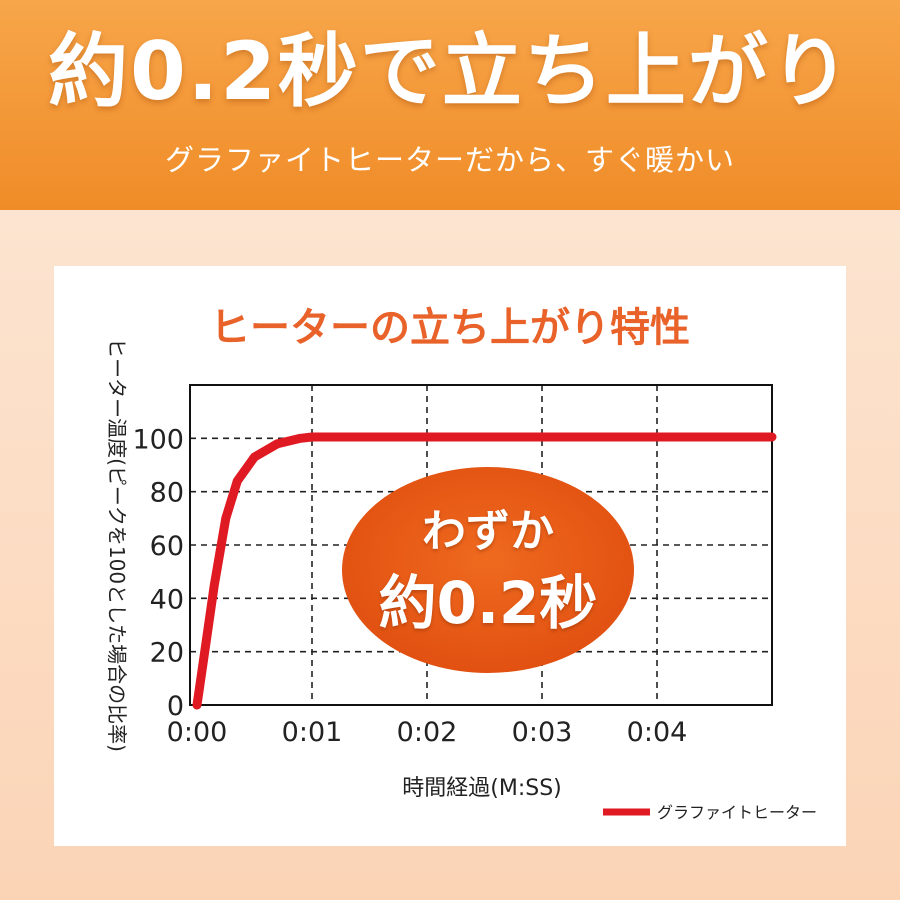 The height and width of the screenshot is (900, 900). Describe the element at coordinates (657, 732) in the screenshot. I see `x-tick-label: 0:04` at that location.